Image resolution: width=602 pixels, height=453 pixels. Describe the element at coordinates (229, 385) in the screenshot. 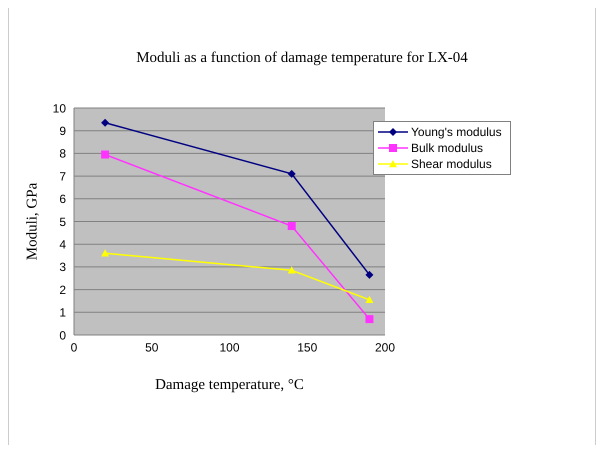

I see `x-axis-title: Damage temperature, °C` at that location.